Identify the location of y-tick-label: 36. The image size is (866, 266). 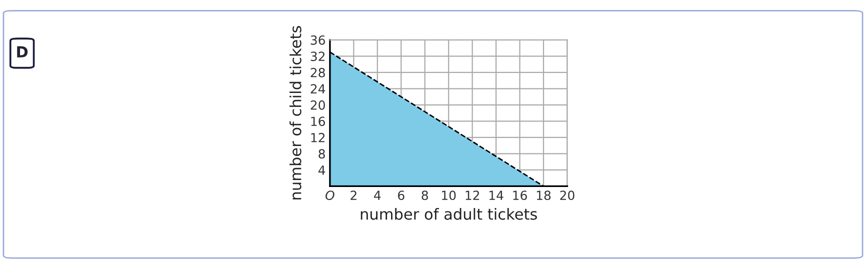
(317, 40).